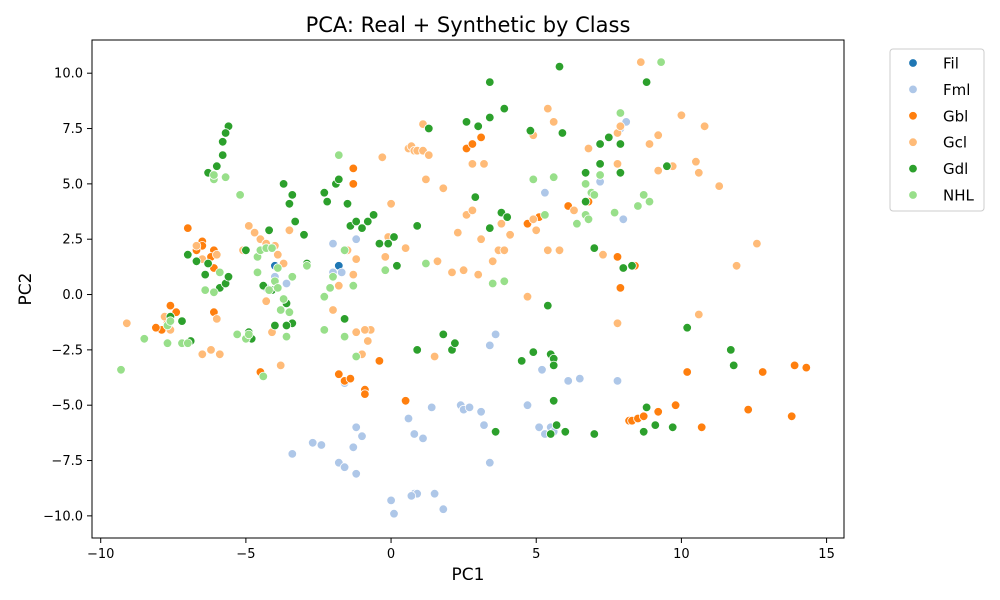 The height and width of the screenshot is (600, 1000). I want to click on y-tick-label: −10.0, so click(63, 516).